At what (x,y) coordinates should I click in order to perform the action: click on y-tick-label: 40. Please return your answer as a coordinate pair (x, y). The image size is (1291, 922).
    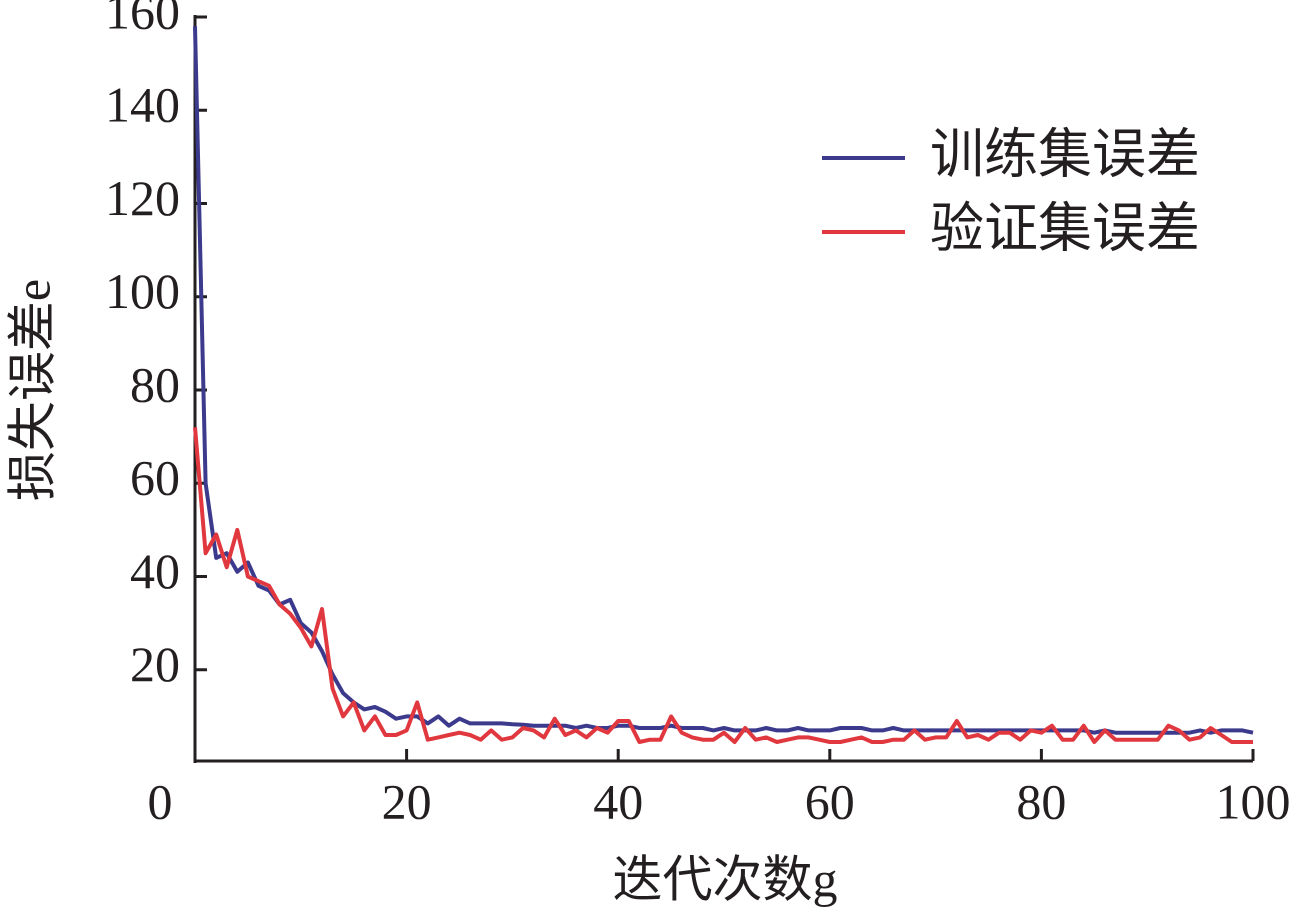
    Looking at the image, I should click on (155, 571).